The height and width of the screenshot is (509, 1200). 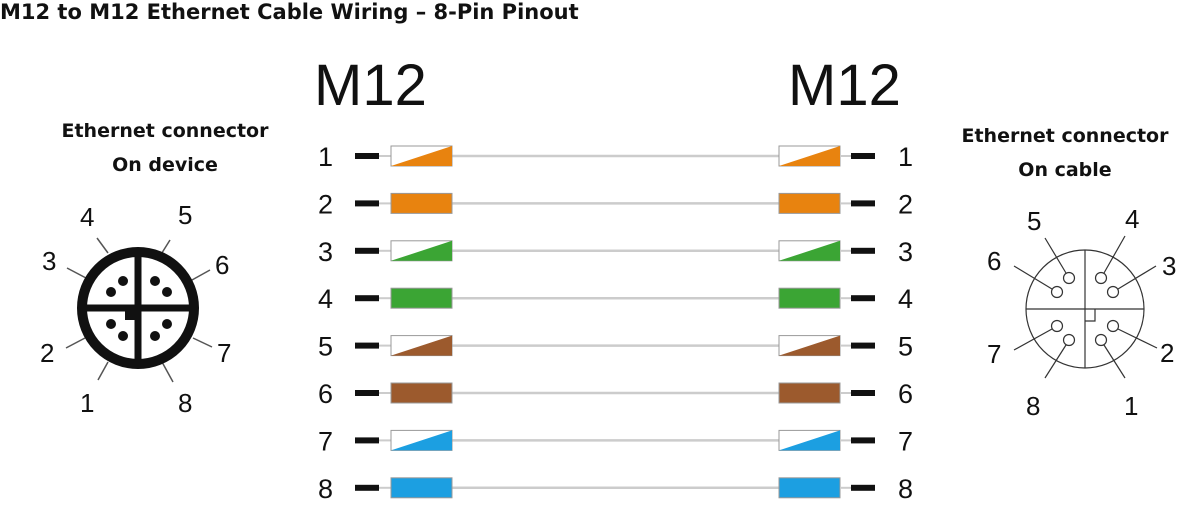 What do you see at coordinates (370, 85) in the screenshot?
I see `left-m12-header: M12` at bounding box center [370, 85].